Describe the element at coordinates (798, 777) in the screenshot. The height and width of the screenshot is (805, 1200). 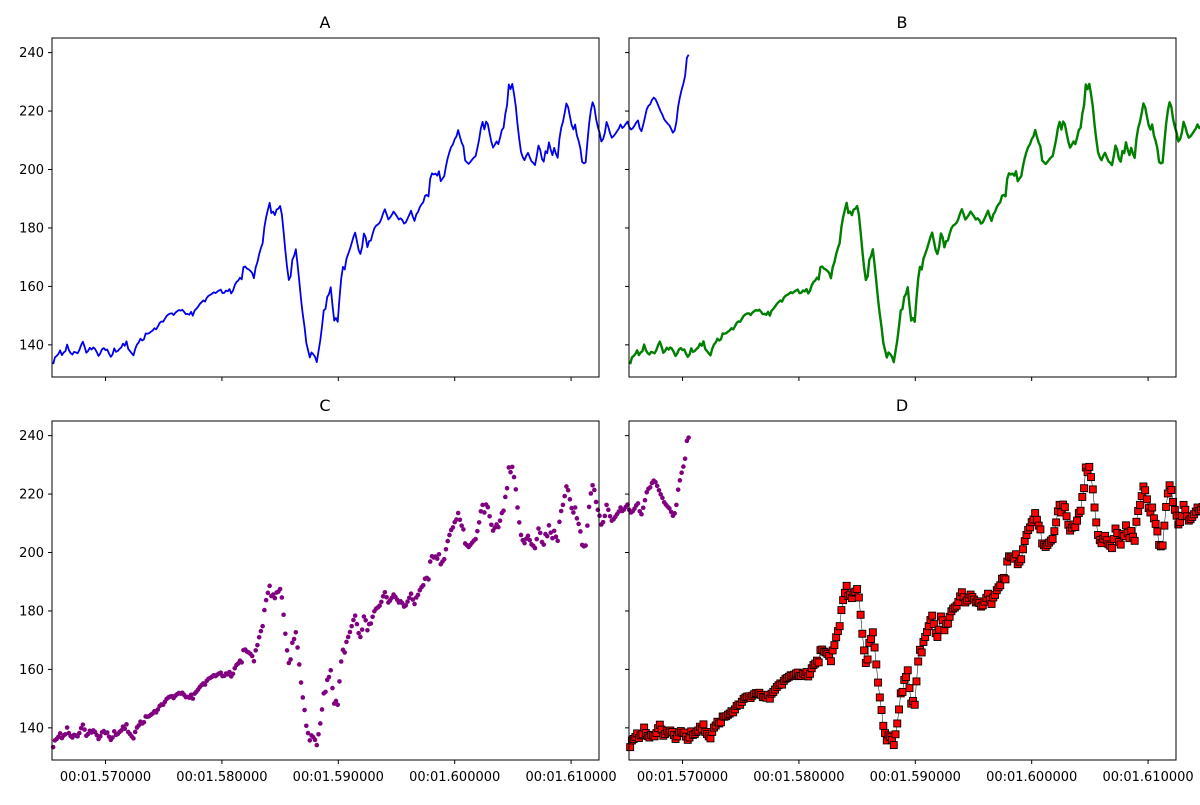
I see `panel-d-xtick-label: 00:01.580000` at that location.